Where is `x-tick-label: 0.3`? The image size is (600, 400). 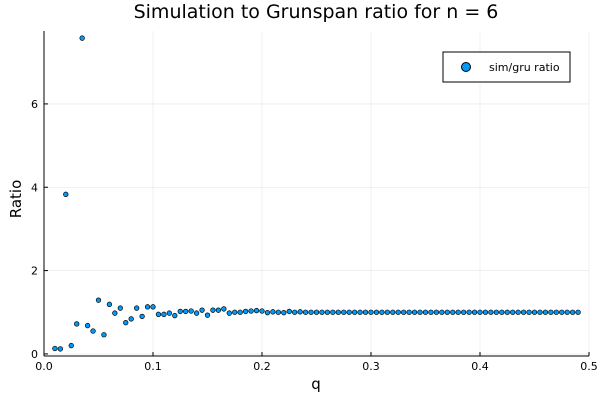
x-tick-label: 0.3 is located at coordinates (371, 366).